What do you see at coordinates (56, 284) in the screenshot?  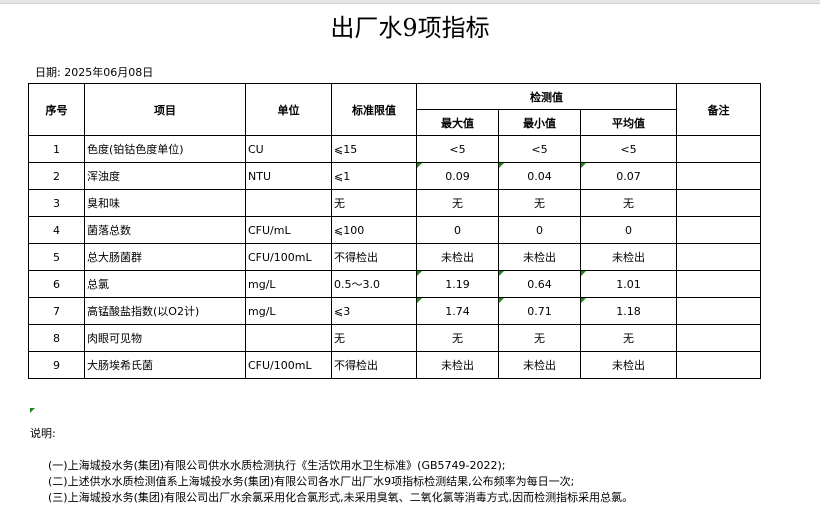 I see `cell-no: 6` at bounding box center [56, 284].